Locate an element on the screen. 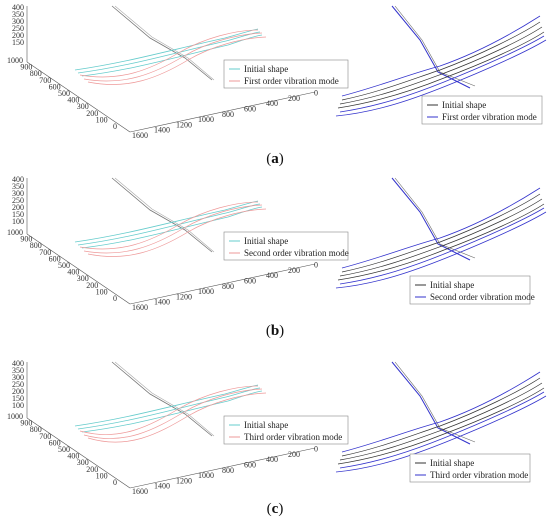 This screenshot has width=550, height=522. y-tick-label: 600 is located at coordinates (55, 442).